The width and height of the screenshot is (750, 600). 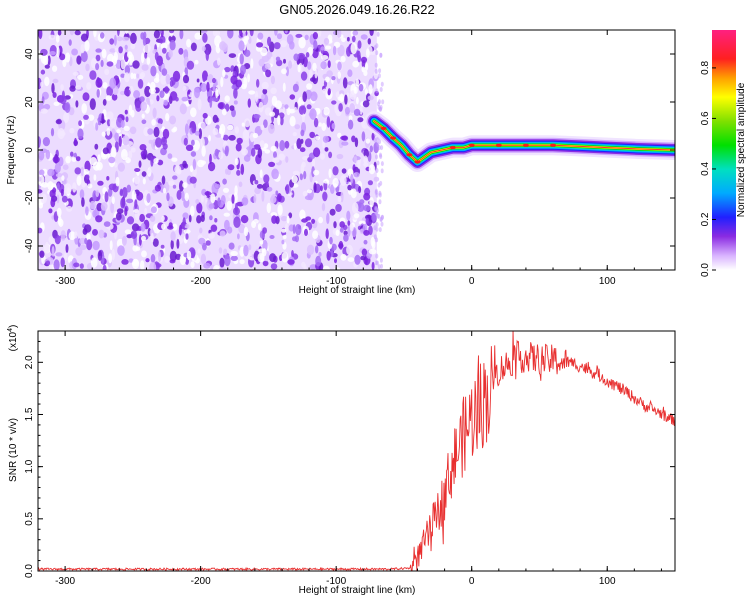 What do you see at coordinates (357, 590) in the screenshot?
I see `snr-xlabel: Height of straight line (km)` at bounding box center [357, 590].